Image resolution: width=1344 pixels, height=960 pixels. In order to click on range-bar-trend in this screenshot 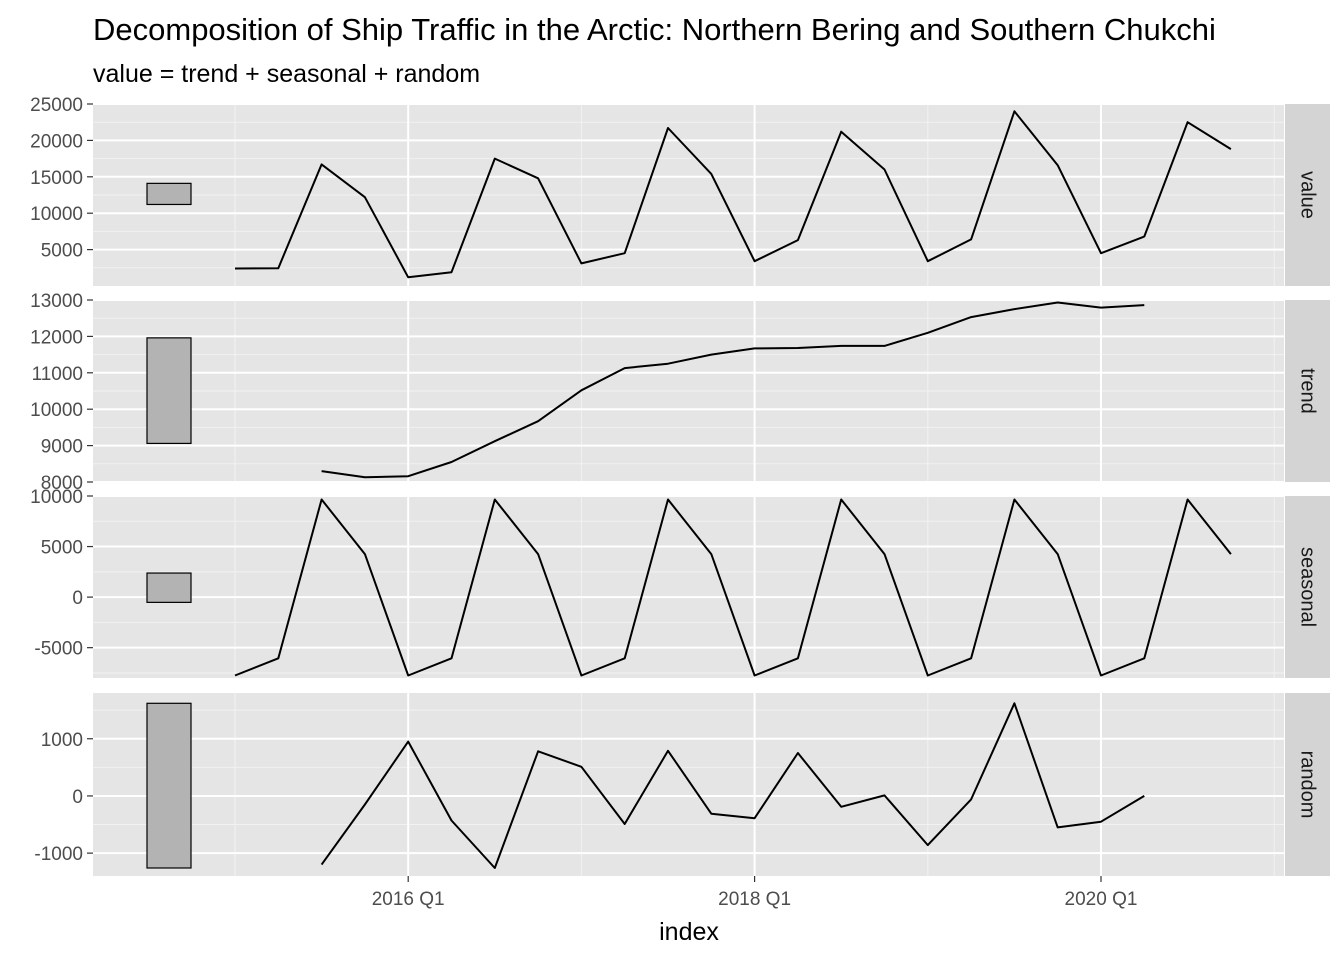, I will do `click(169, 391)`.